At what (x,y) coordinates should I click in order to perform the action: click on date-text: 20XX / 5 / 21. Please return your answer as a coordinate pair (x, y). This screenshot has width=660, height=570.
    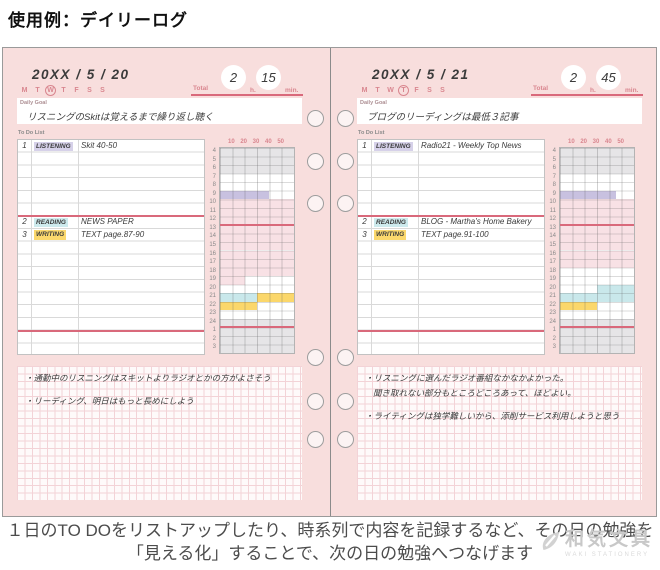
    Looking at the image, I should click on (421, 74).